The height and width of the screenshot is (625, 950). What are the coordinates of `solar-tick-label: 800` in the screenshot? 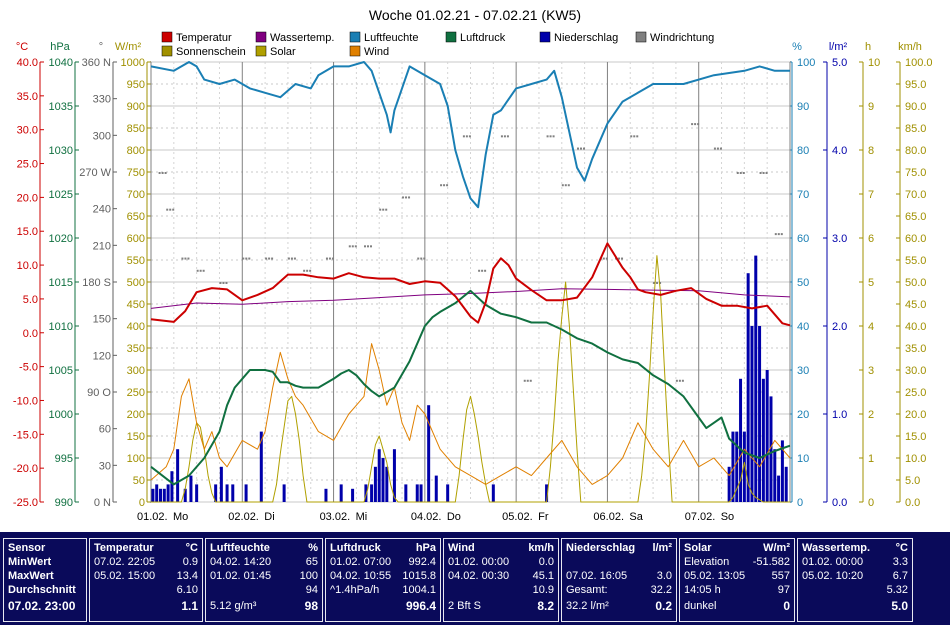 It's located at (136, 151).